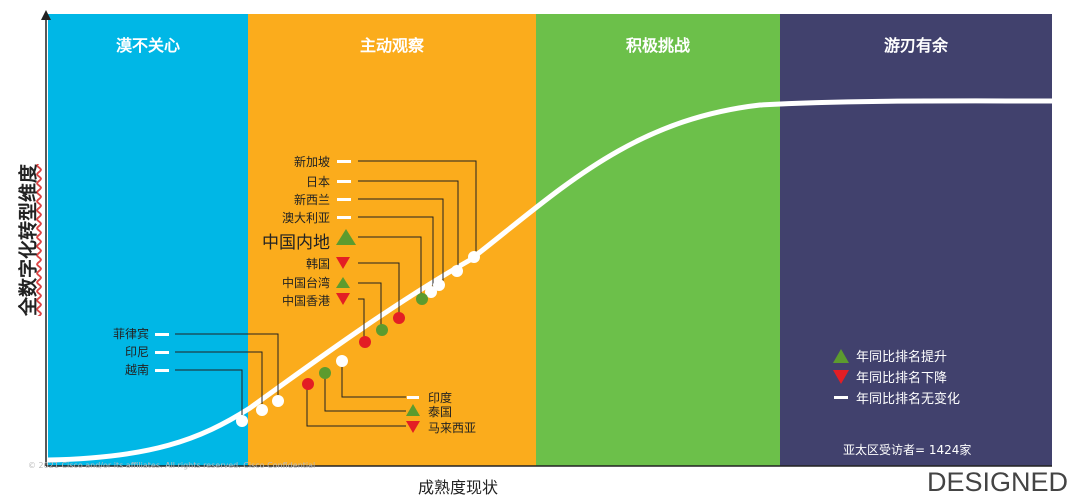  What do you see at coordinates (262, 410) in the screenshot?
I see `marker-indonesia` at bounding box center [262, 410].